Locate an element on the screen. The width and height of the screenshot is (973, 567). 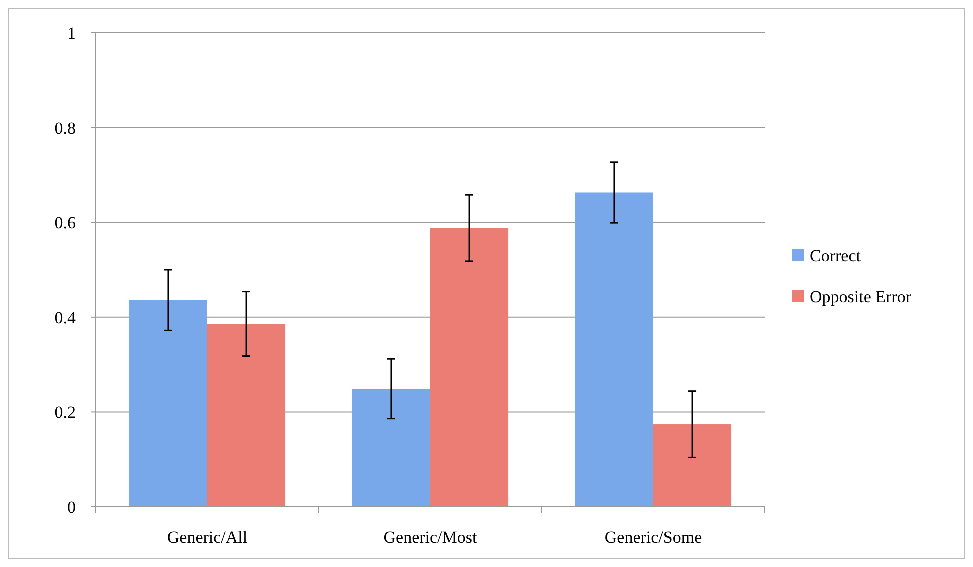
legend-label: Correct is located at coordinates (836, 256).